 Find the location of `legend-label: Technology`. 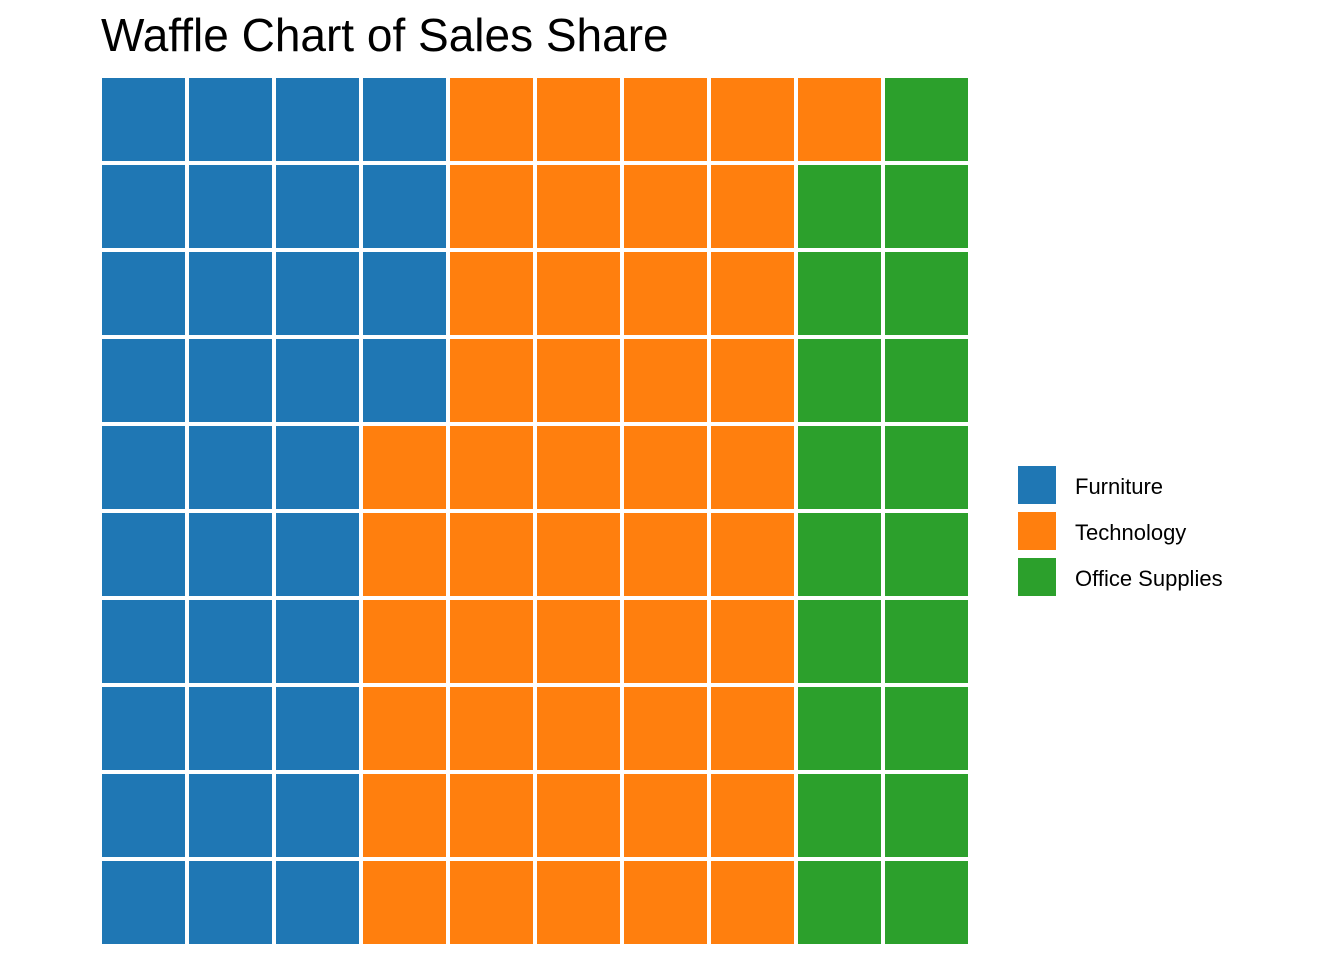

legend-label: Technology is located at coordinates (1131, 532).